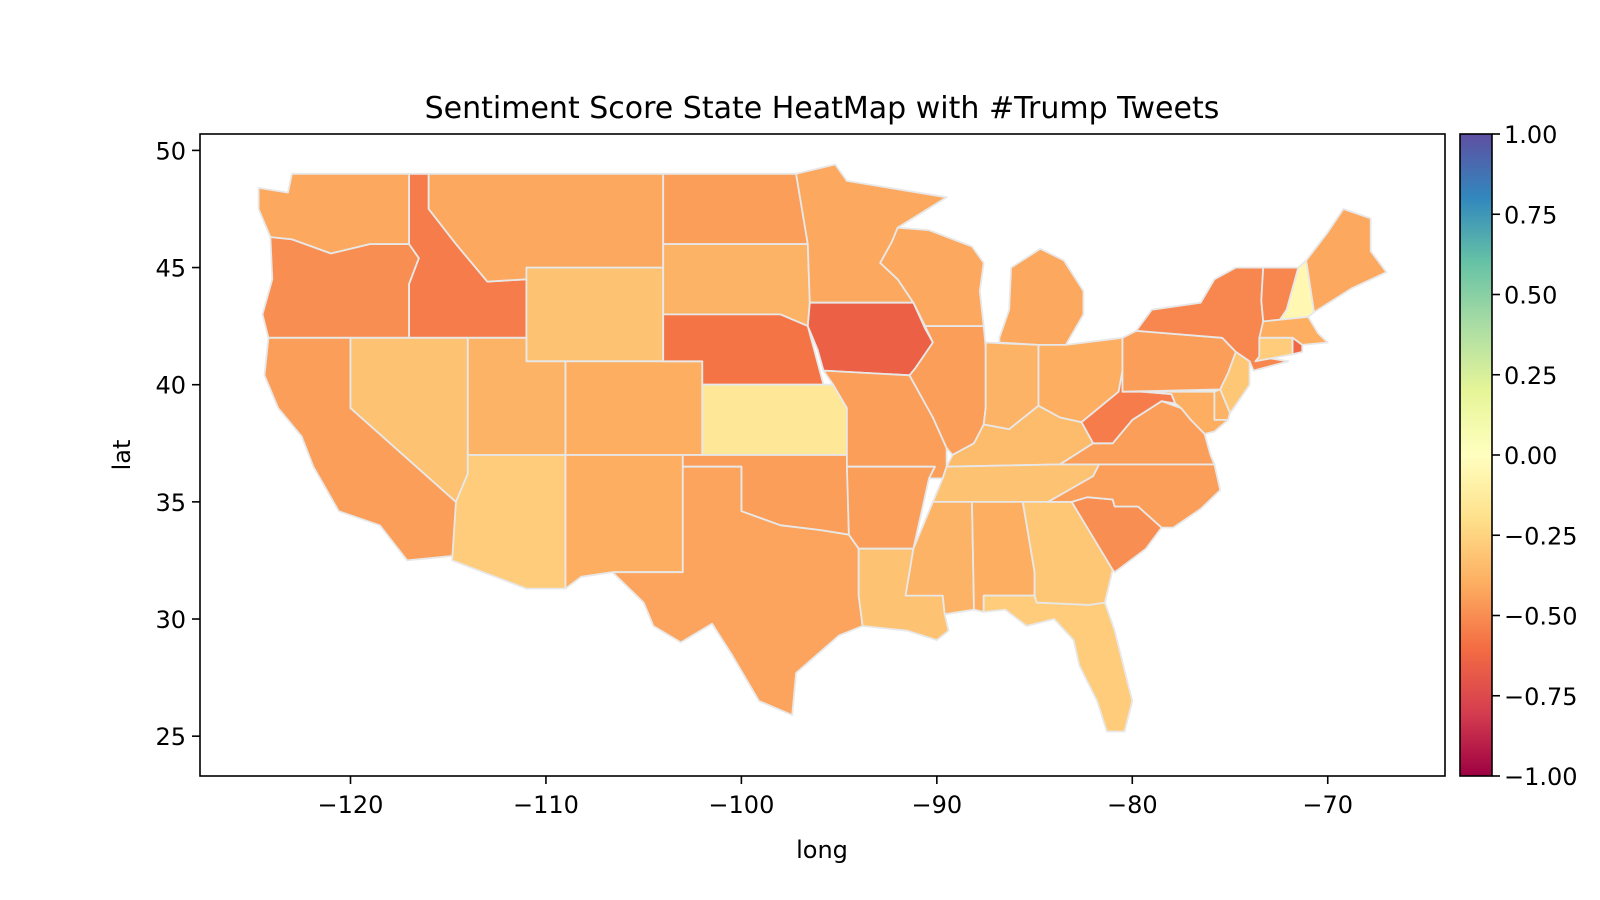  Describe the element at coordinates (1058, 663) in the screenshot. I see `state-florida` at that location.